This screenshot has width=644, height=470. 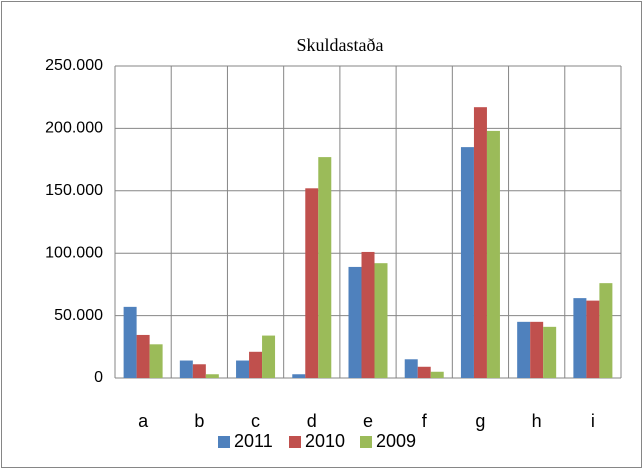 I want to click on x-tick-label: g, so click(x=480, y=421).